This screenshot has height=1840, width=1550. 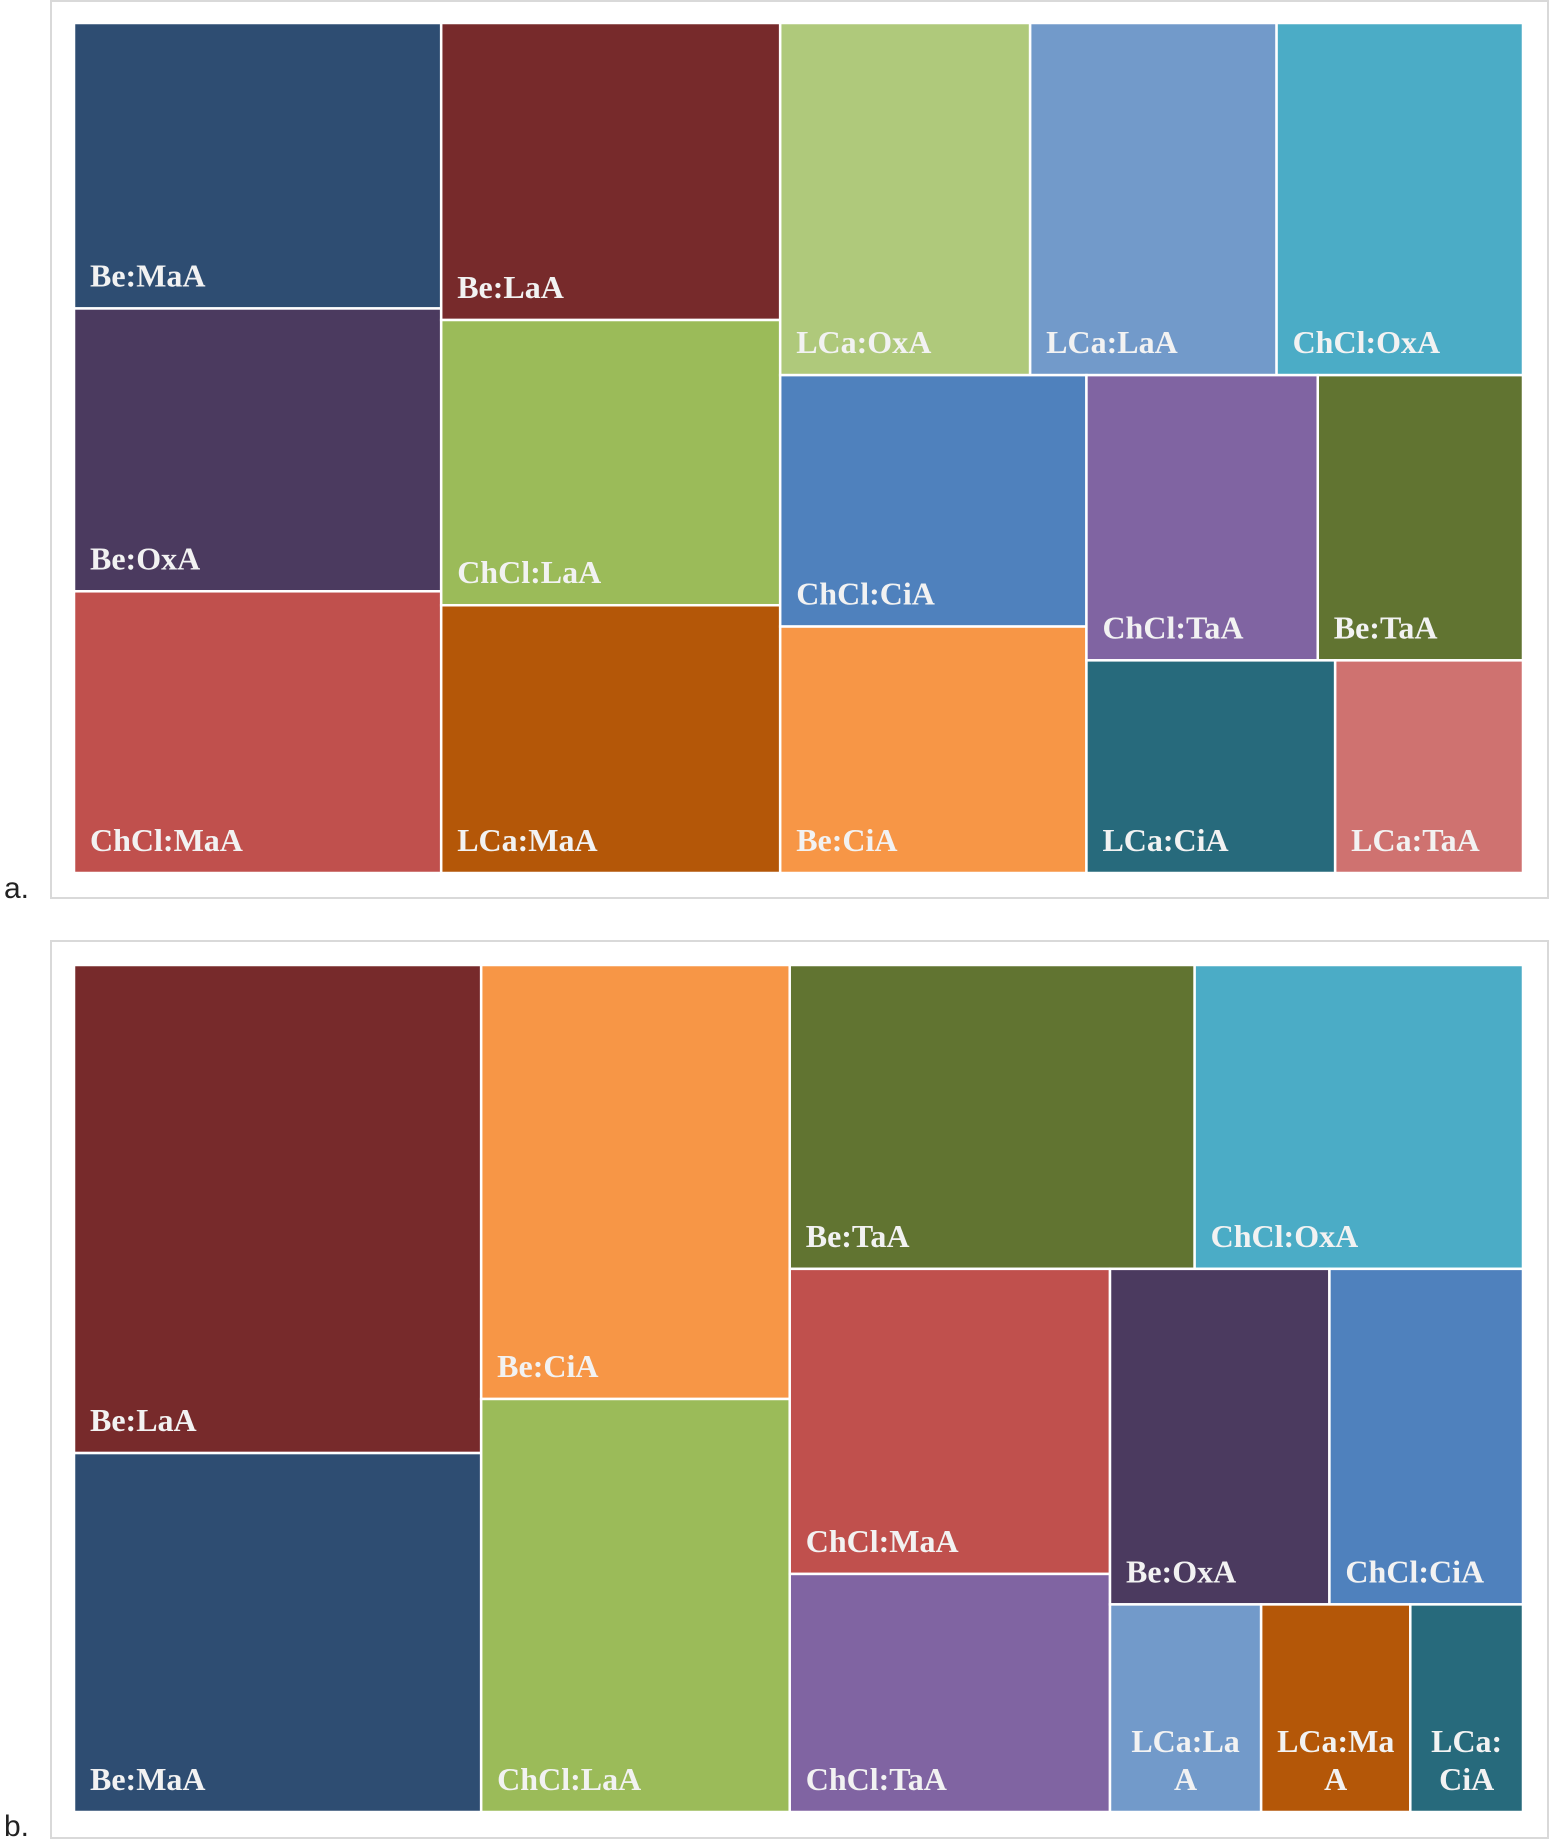 What do you see at coordinates (16, 1825) in the screenshot?
I see `panel-label: b.` at bounding box center [16, 1825].